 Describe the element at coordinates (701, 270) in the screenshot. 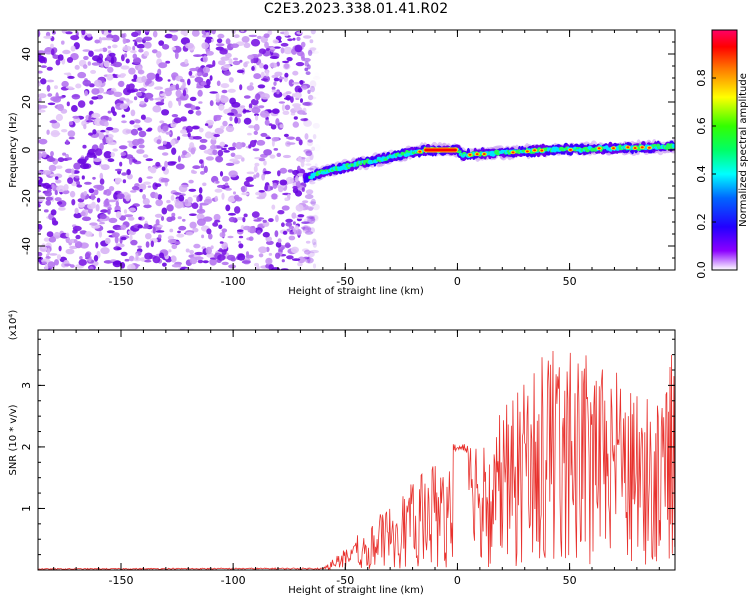

I see `colorbar-tick-label: 0.0` at that location.